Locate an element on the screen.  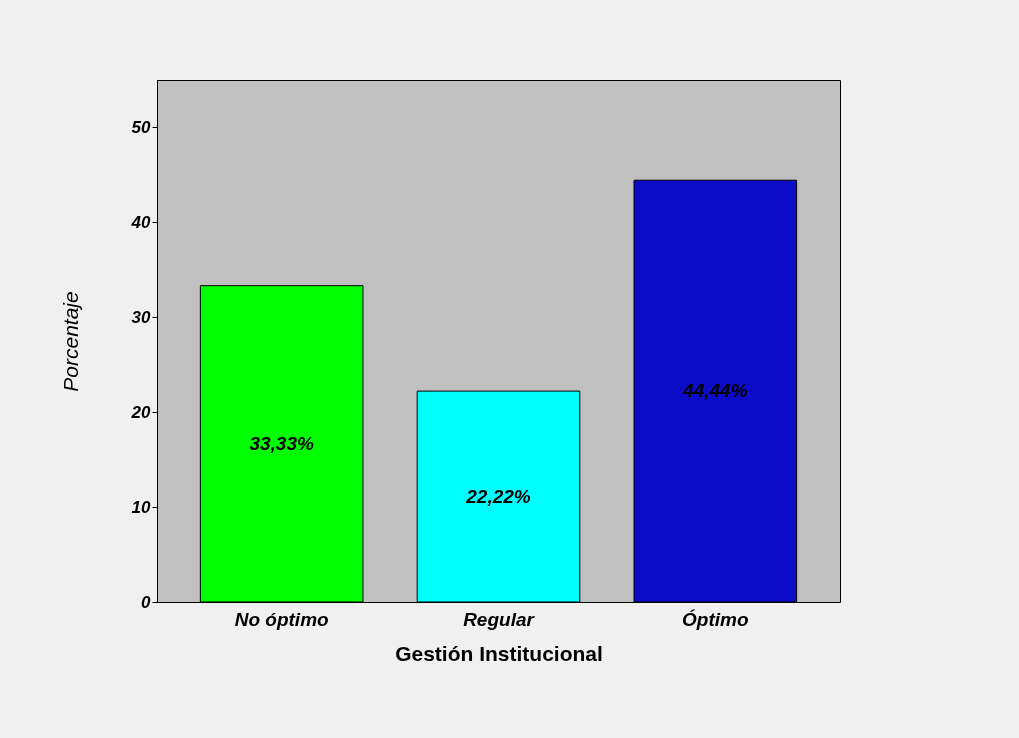
y-tick-label: 50 is located at coordinates (141, 127).